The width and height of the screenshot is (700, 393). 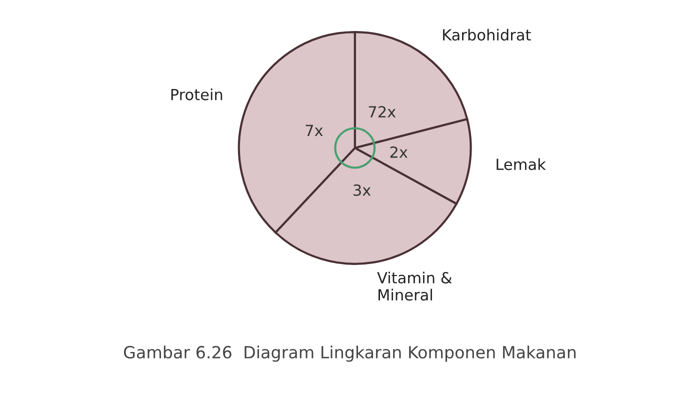 I want to click on text: 2x, so click(x=399, y=152).